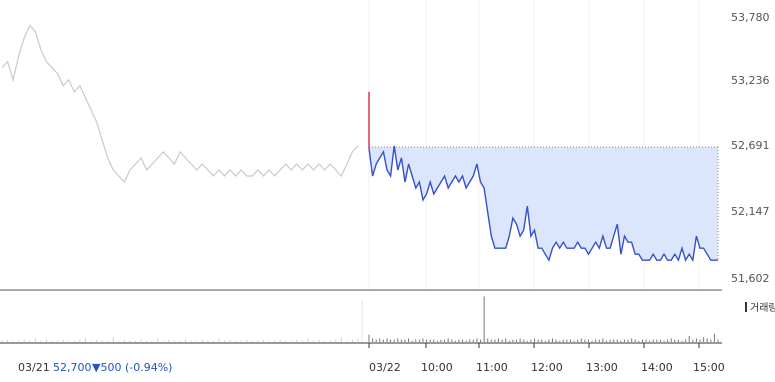 This screenshot has height=382, width=775. I want to click on status-readout: 52,700 ▼500 (-0.94%), so click(112, 367).